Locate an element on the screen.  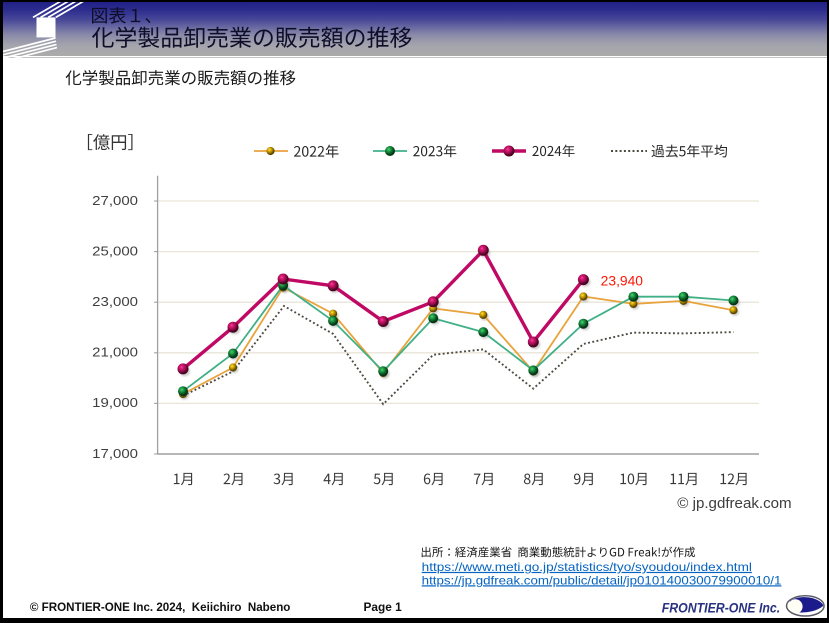
svg-text: 25,000 is located at coordinates (115, 250).